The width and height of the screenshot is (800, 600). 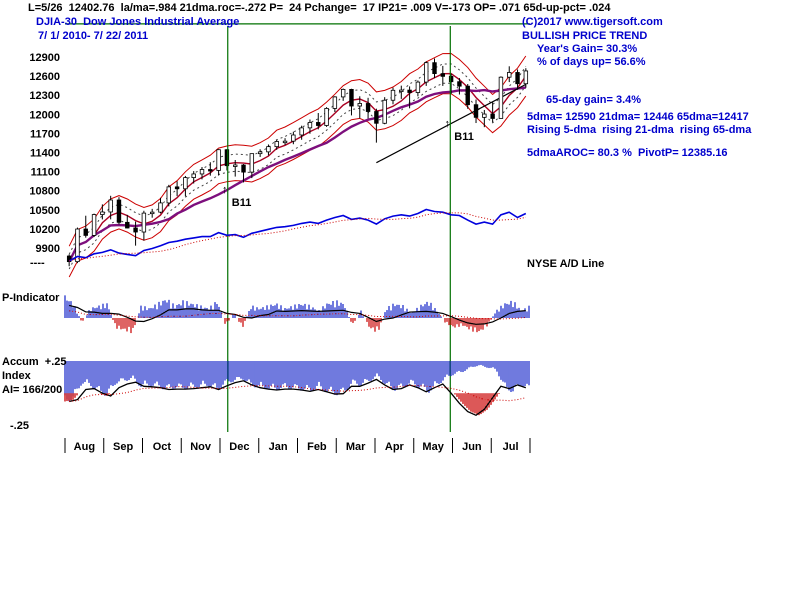 What do you see at coordinates (48, 249) in the screenshot?
I see `price-axis-label: 9900` at bounding box center [48, 249].